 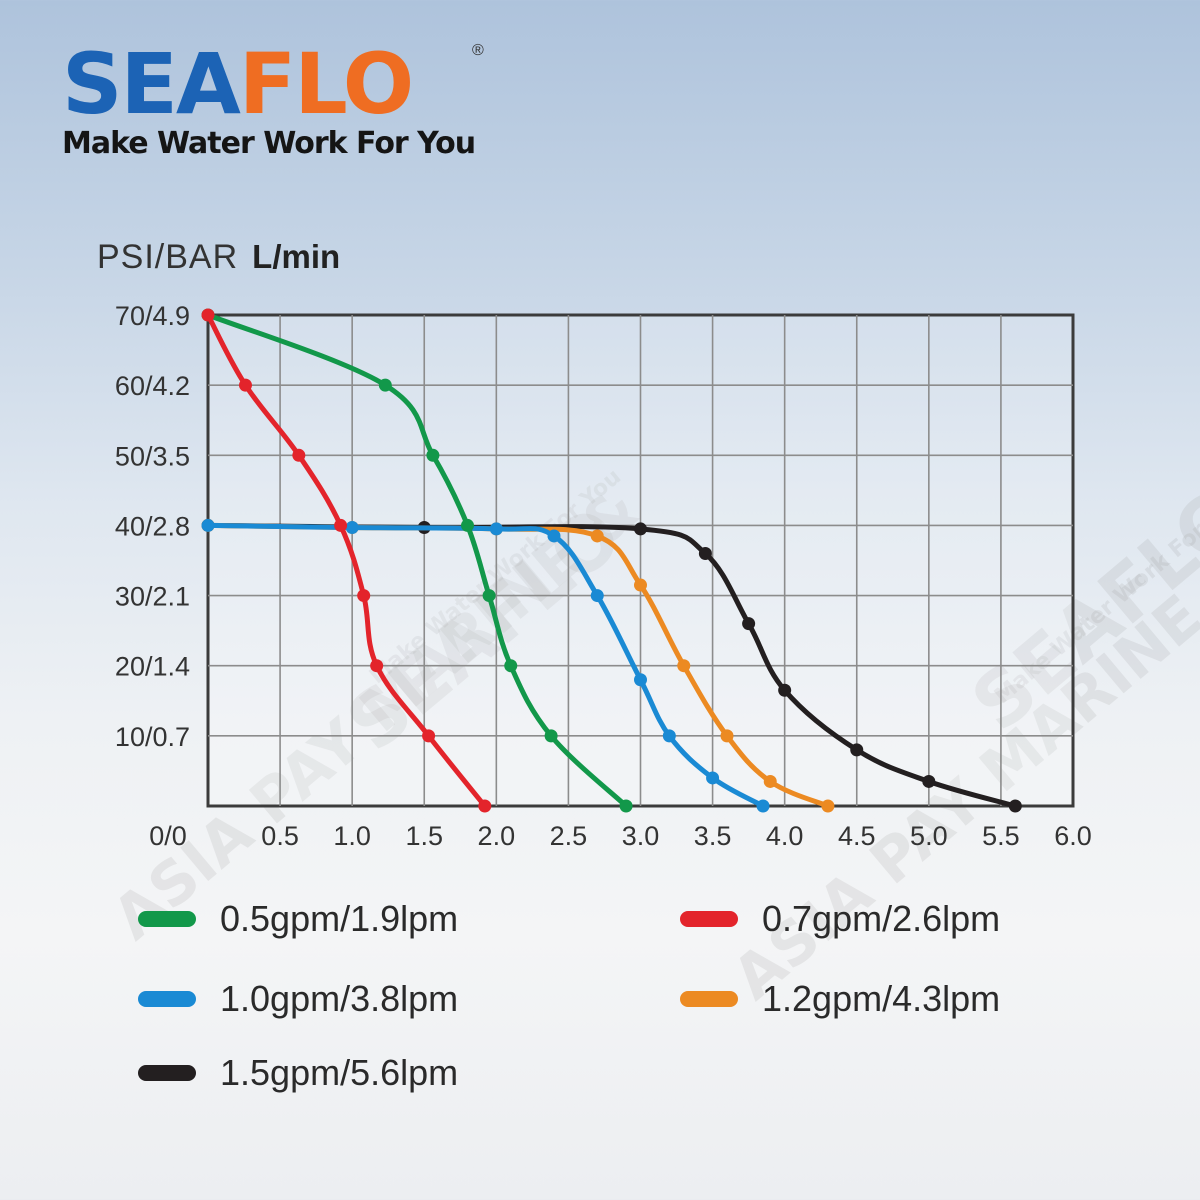 I want to click on x-tick-label: 4.0, so click(x=785, y=836).